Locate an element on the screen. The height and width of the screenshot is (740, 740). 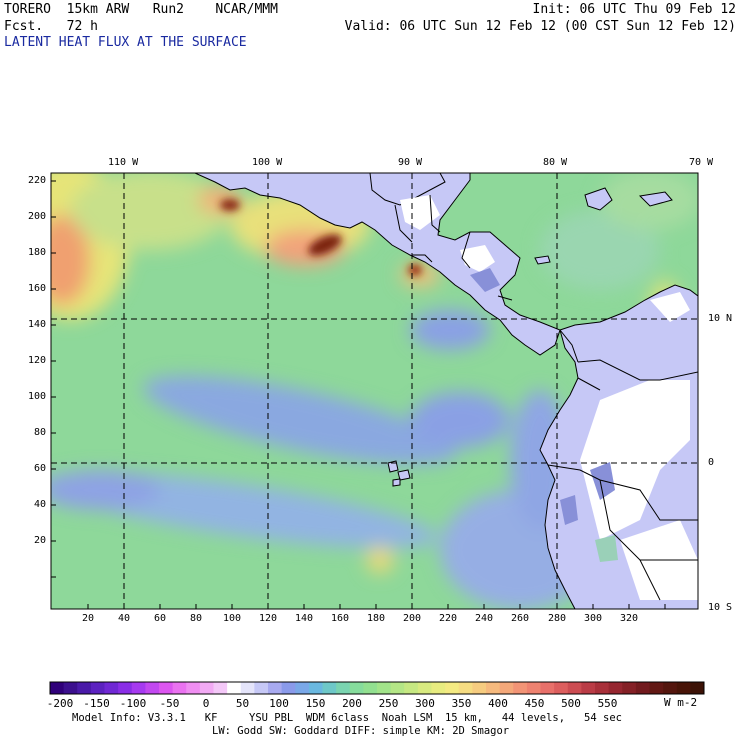
x-tick-label: 80 is located at coordinates (196, 618).